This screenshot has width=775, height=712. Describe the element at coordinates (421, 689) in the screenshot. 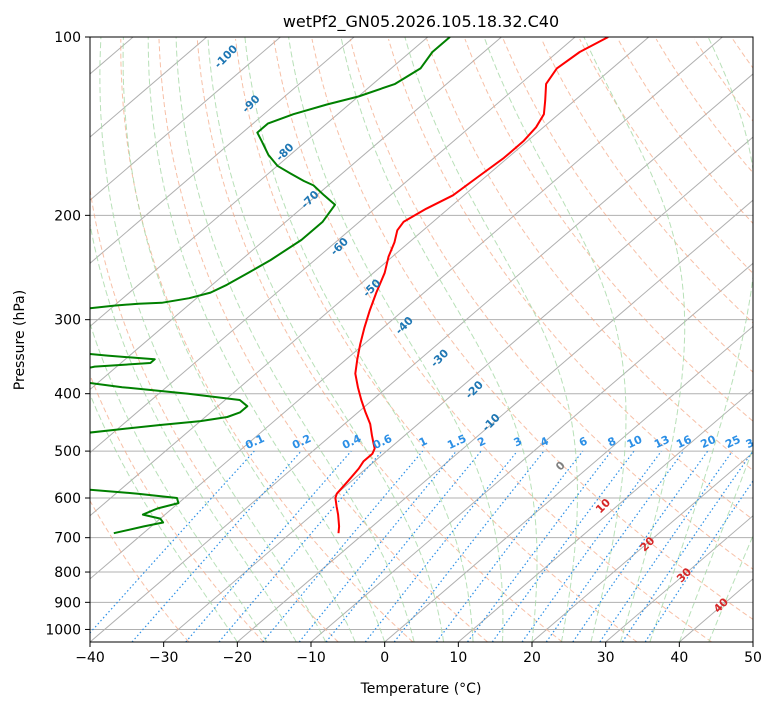

I see `x-axis-label: Temperature (°C)` at that location.